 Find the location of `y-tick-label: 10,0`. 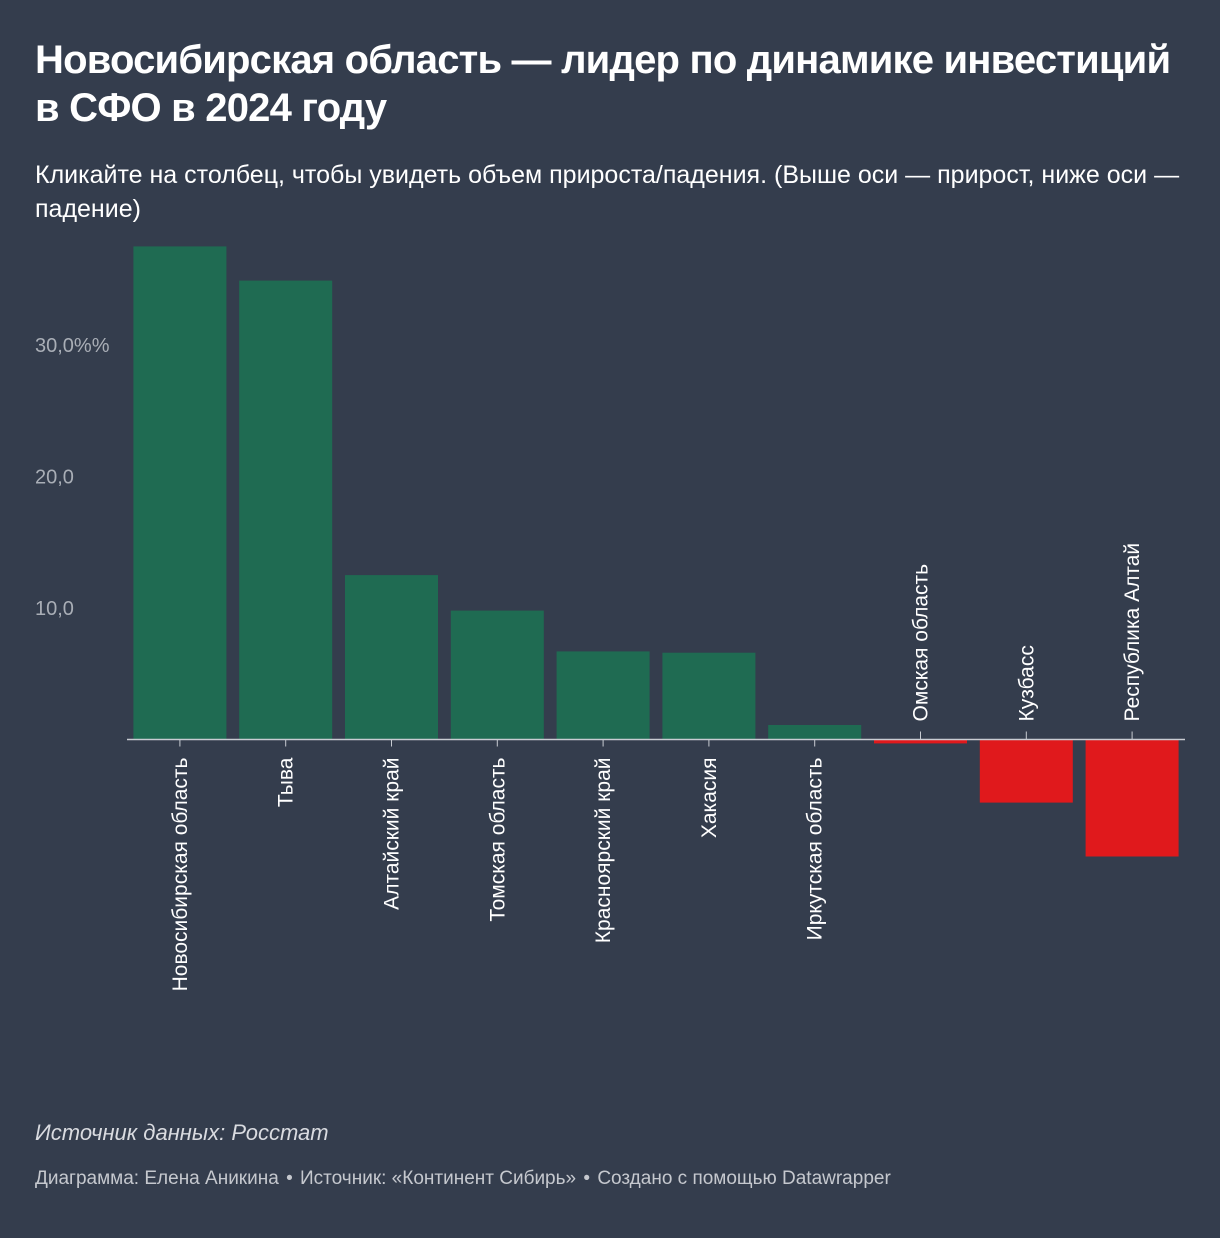

y-tick-label: 10,0 is located at coordinates (54, 609).